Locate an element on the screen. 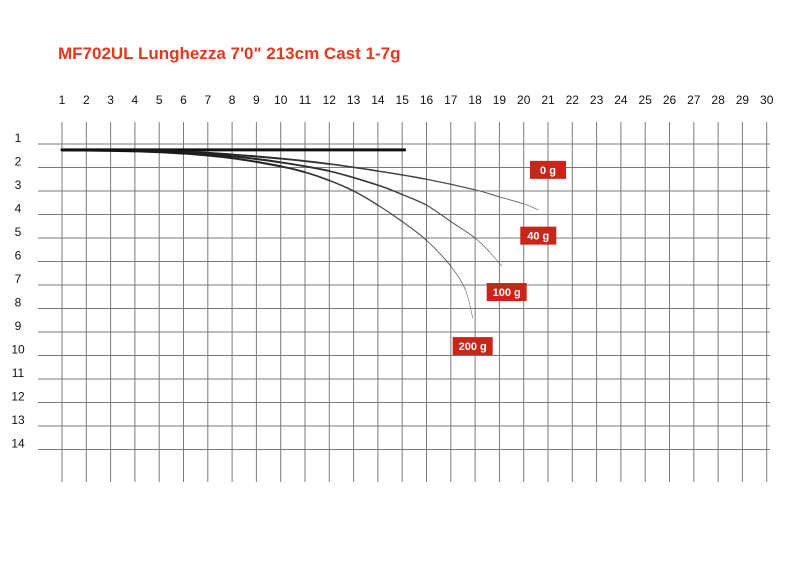 This screenshot has width=800, height=565. y-tick-label-7: 7 is located at coordinates (18, 279).